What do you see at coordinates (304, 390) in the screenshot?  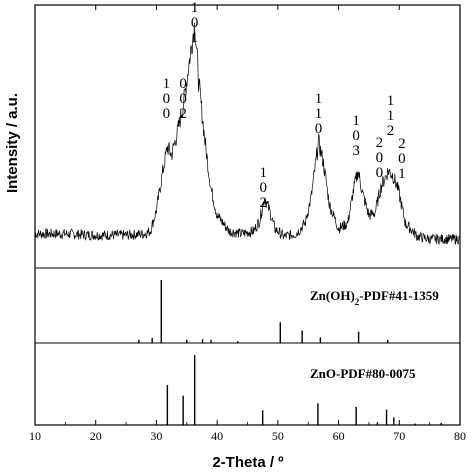 I see `zno-reference-panel: ZnO-PDF#80-0075` at bounding box center [304, 390].